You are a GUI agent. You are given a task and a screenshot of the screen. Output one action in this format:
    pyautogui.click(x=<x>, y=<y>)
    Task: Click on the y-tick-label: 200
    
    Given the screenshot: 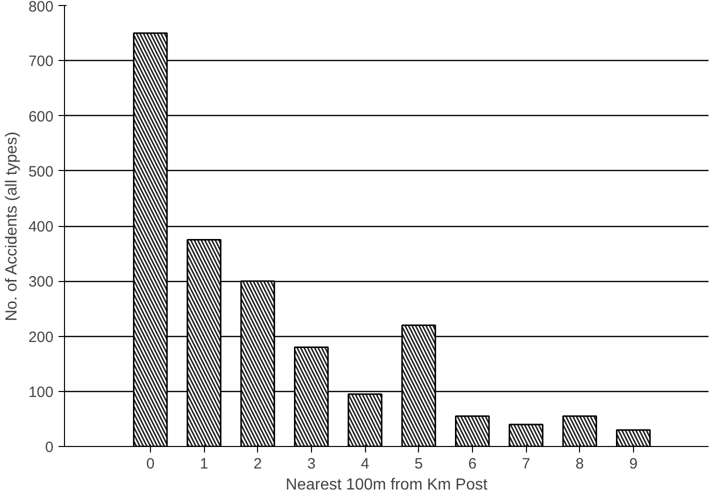 What is the action you would take?
    pyautogui.click(x=41, y=337)
    